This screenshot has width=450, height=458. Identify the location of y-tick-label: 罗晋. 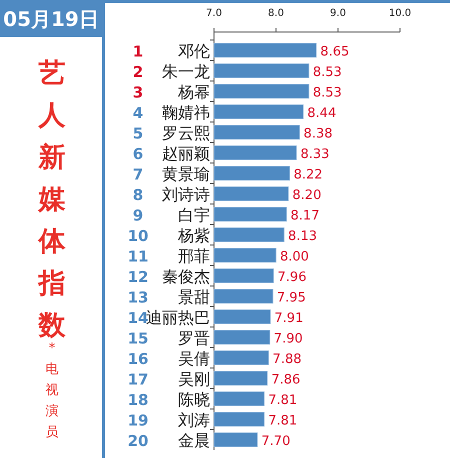
(194, 338).